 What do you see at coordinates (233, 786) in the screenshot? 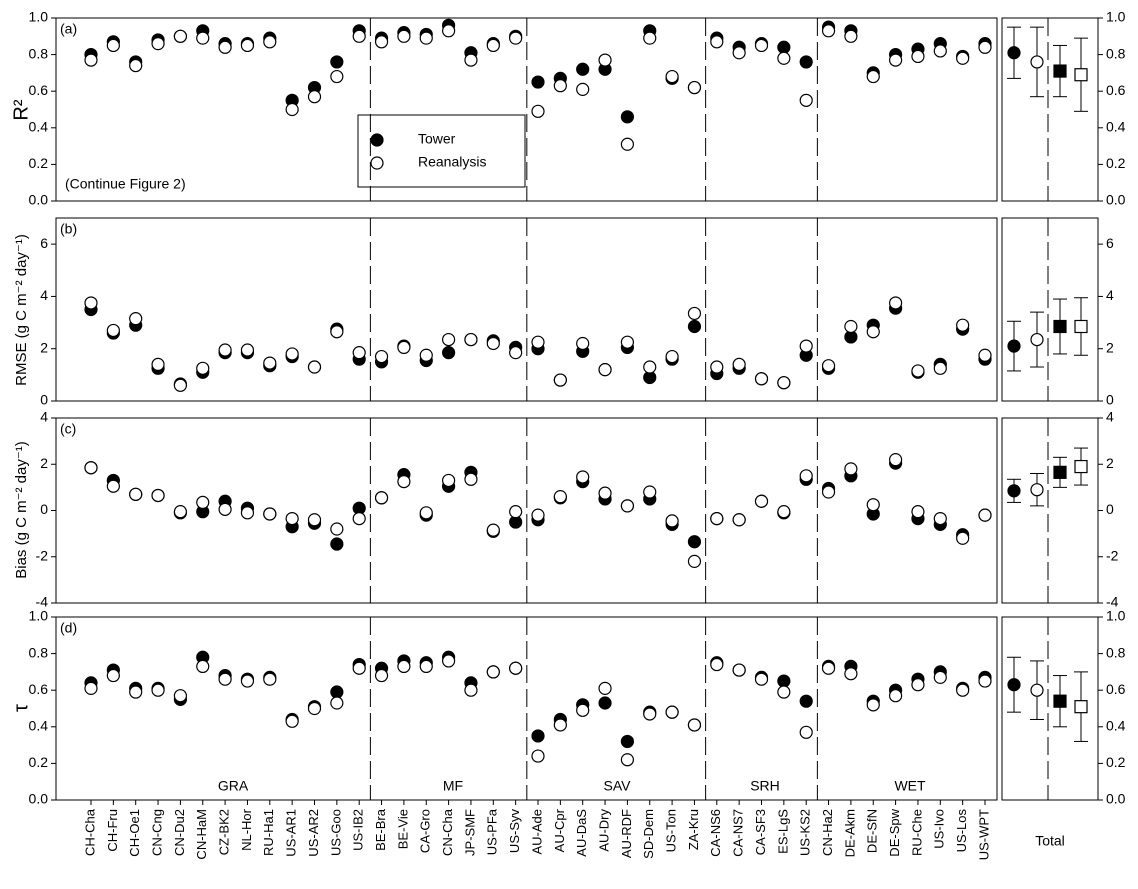
I see `group-label: GRA` at bounding box center [233, 786].